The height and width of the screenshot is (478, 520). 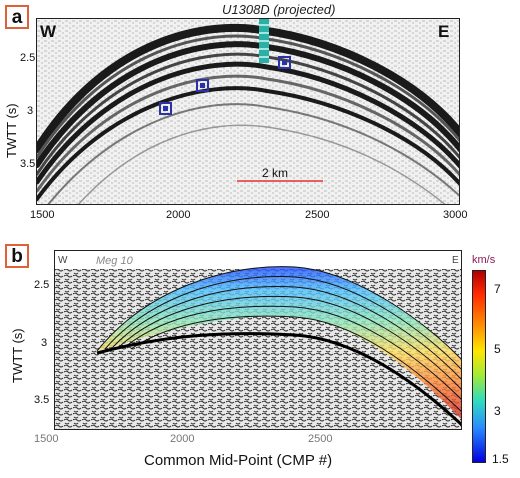 I want to click on panel-a-label: a, so click(x=17, y=17).